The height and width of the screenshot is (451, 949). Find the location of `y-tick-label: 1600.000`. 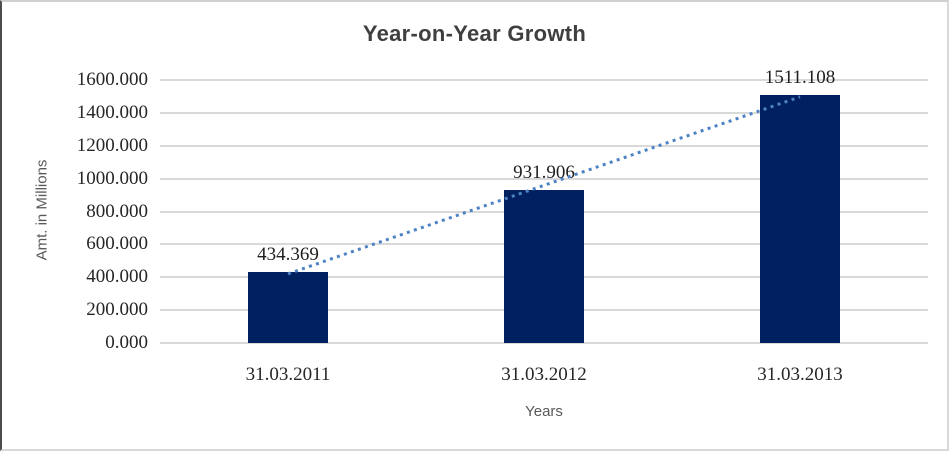

y-tick-label: 1600.000 is located at coordinates (112, 79).